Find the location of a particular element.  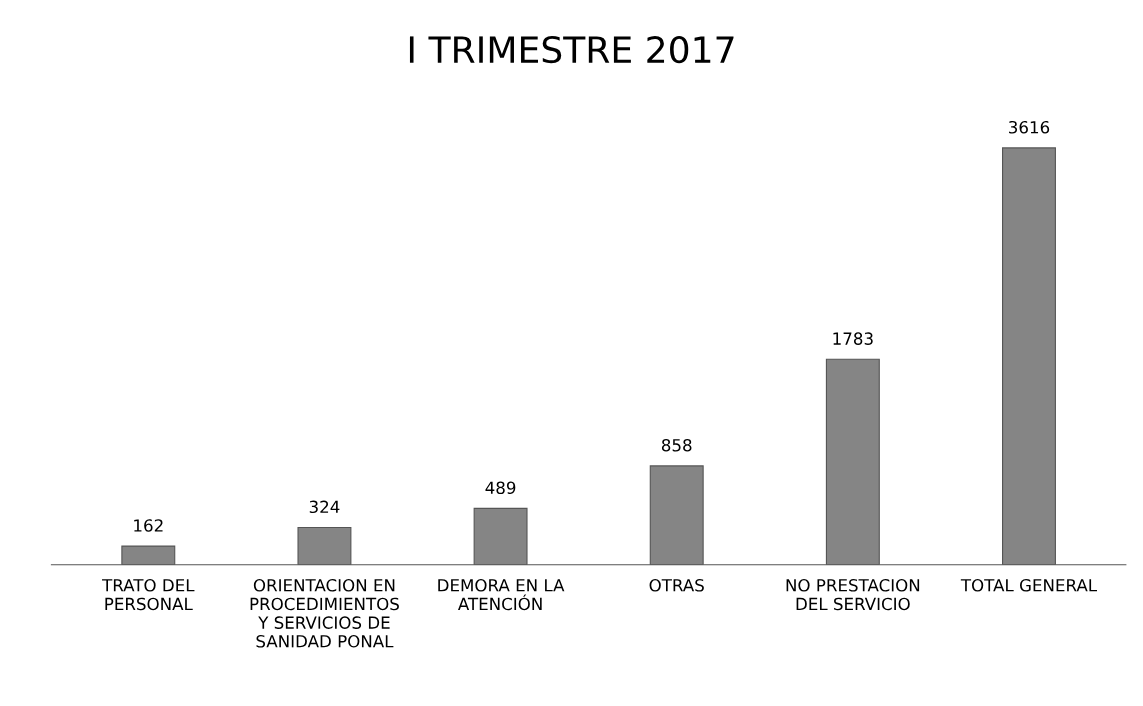

chart-title: I TRIMESTRE 2017 is located at coordinates (571, 49).